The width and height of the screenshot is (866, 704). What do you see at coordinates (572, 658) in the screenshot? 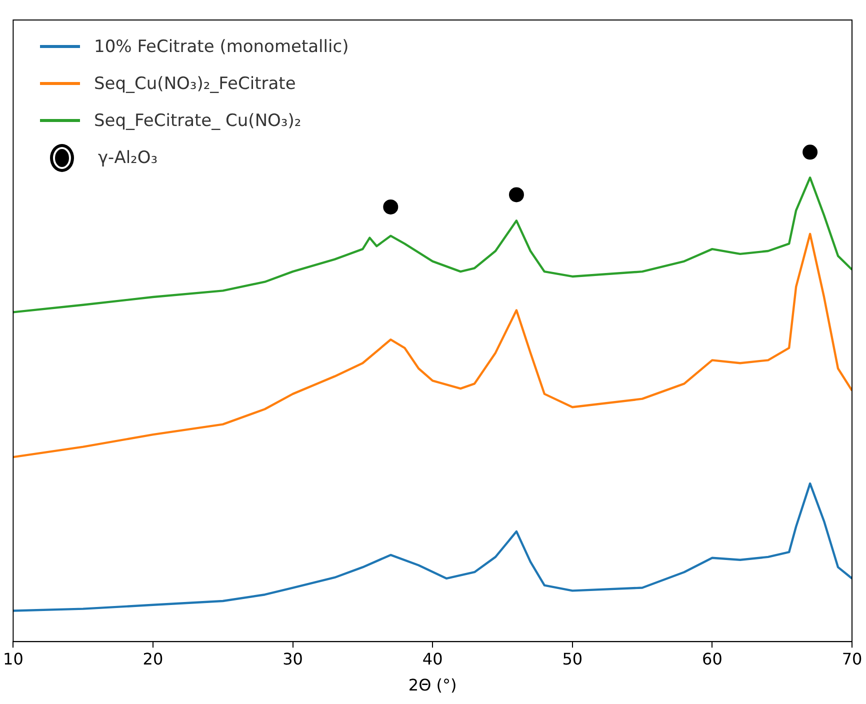
I see `x-tick-label: 50` at bounding box center [572, 658].